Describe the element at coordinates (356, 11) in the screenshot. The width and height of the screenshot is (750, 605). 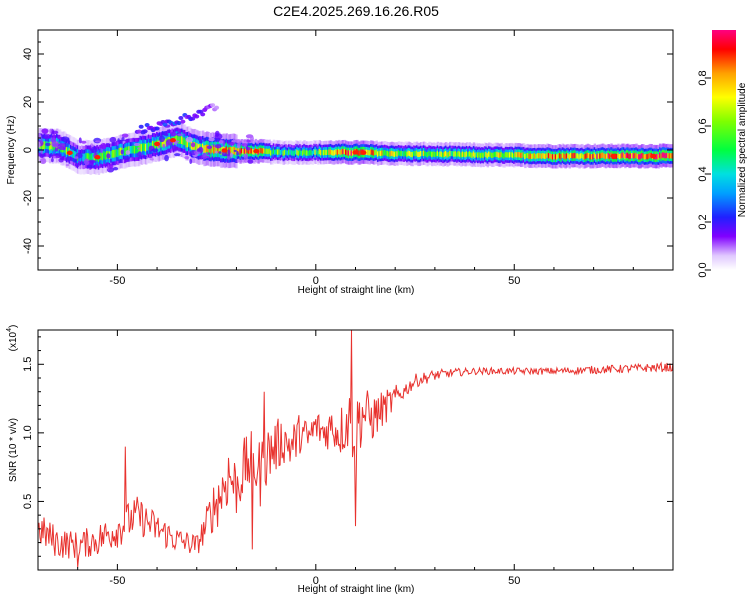
I see `chart-title: C2E4.2025.269.16.26.R05` at that location.